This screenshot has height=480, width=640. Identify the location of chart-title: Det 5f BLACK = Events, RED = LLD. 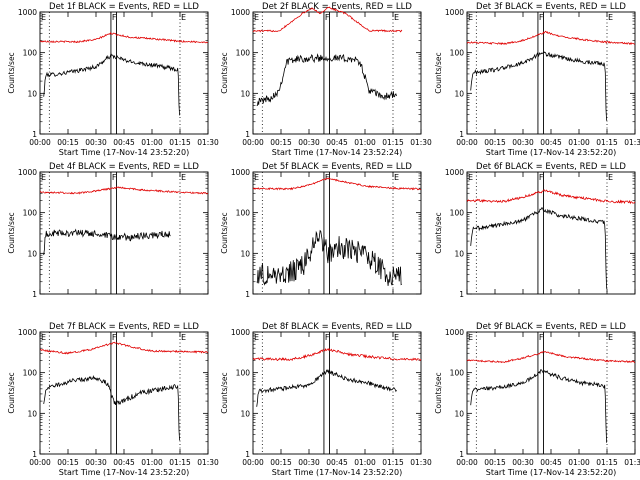
(337, 167).